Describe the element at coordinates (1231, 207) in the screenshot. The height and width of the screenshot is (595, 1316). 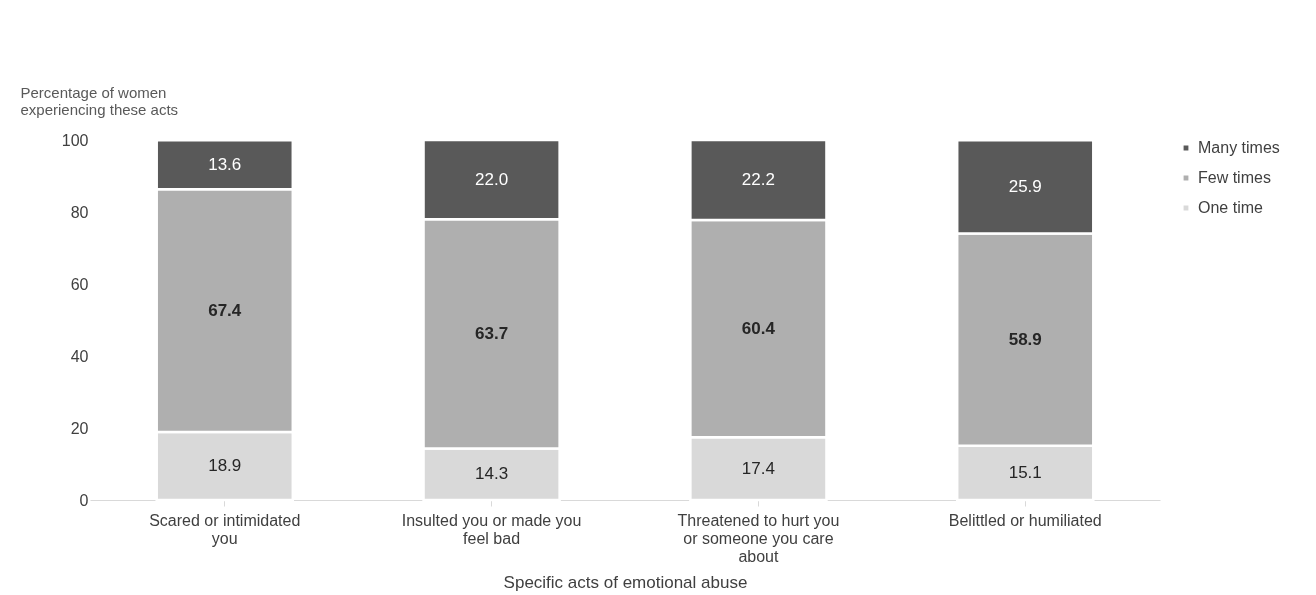
I see `legend-label: One time` at that location.